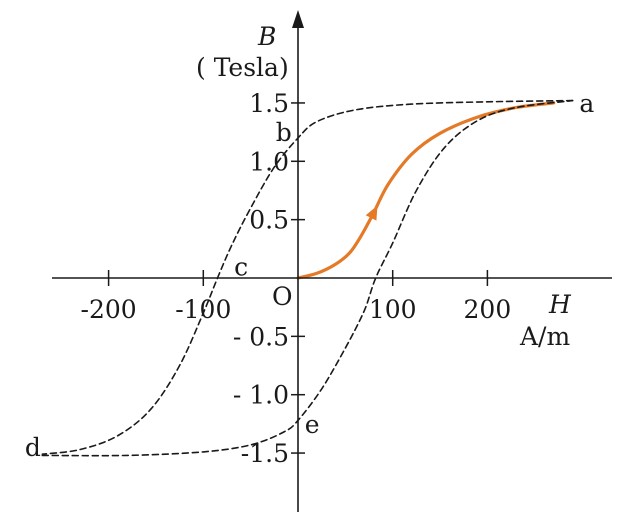 This screenshot has height=524, width=630. I want to click on y-tick-label: 1.5, so click(269, 103).